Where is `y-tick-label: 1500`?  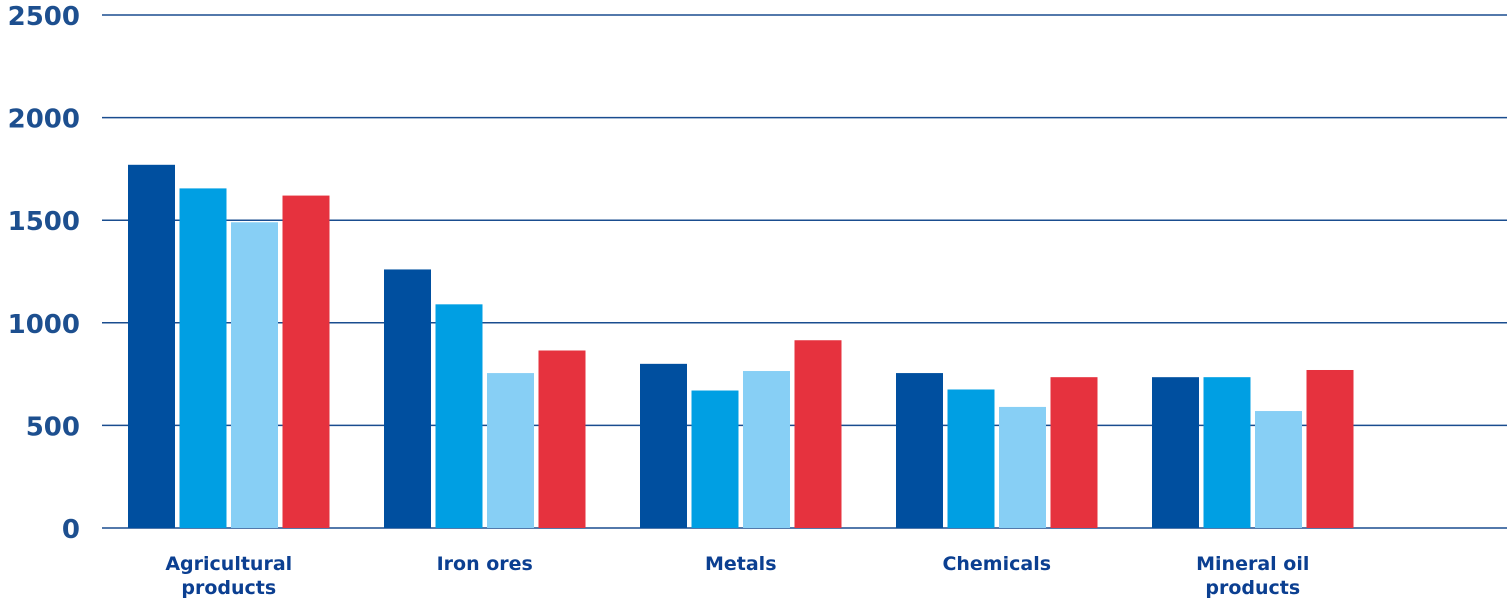 y-tick-label: 1500 is located at coordinates (44, 222).